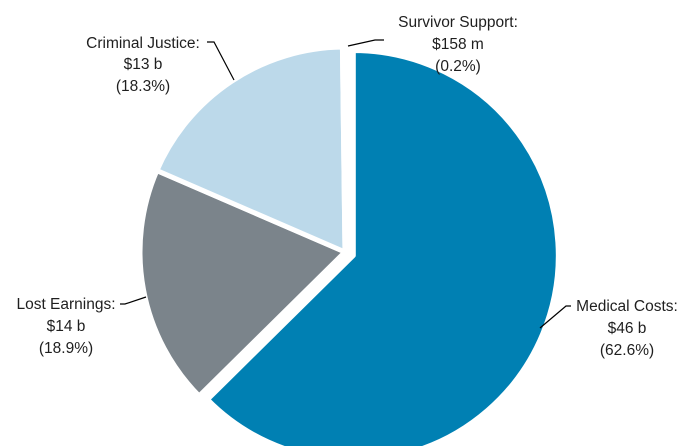  What do you see at coordinates (221, 61) in the screenshot?
I see `leader-line-criminal-justice` at bounding box center [221, 61].